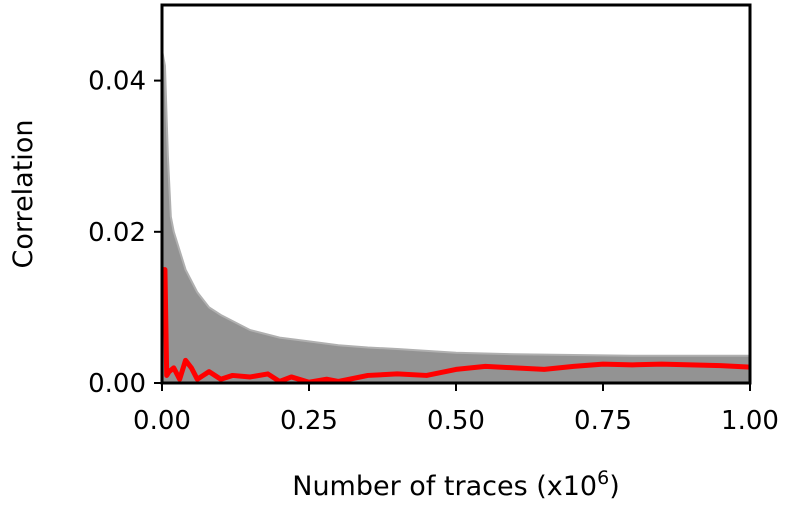 The image size is (792, 510). What do you see at coordinates (117, 82) in the screenshot?
I see `y-tick-label: 0.04` at bounding box center [117, 82].